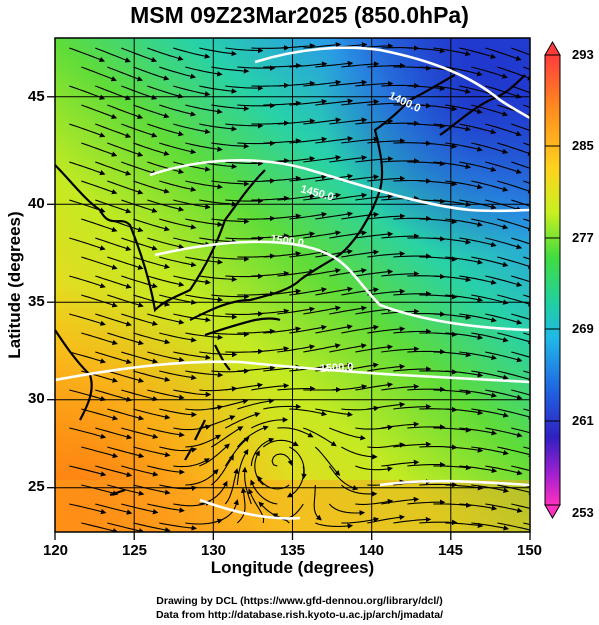  I want to click on colorbar-label: 277, so click(583, 237).